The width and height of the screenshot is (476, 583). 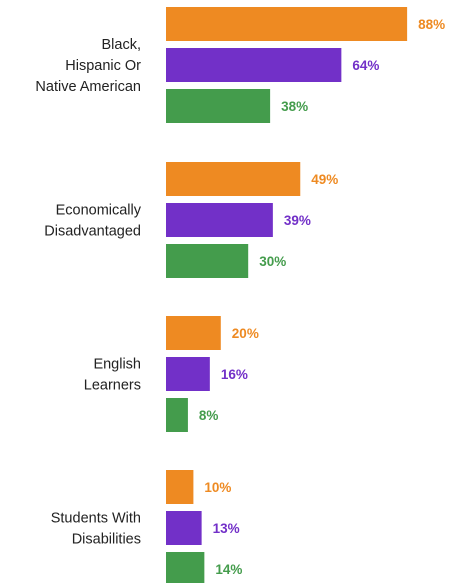 What do you see at coordinates (122, 45) in the screenshot?
I see `category-label-line: Black,` at bounding box center [122, 45].